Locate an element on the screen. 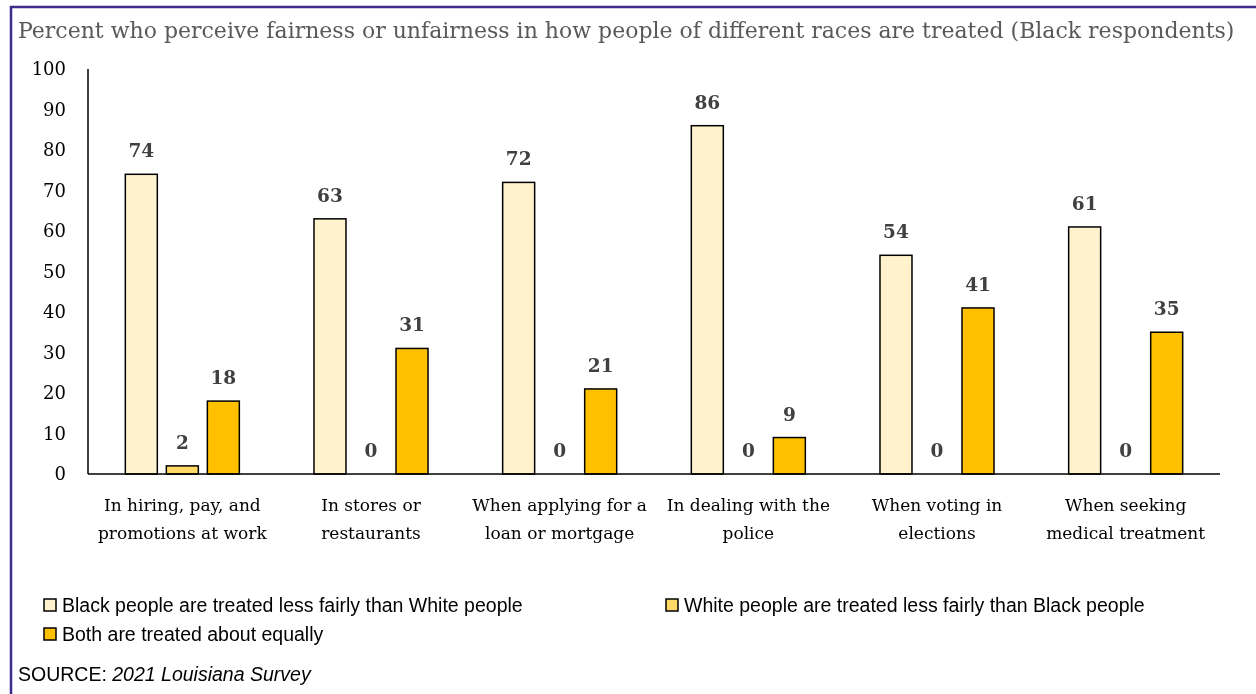 The image size is (1256, 694). y-tick-label: 40 is located at coordinates (54, 312).